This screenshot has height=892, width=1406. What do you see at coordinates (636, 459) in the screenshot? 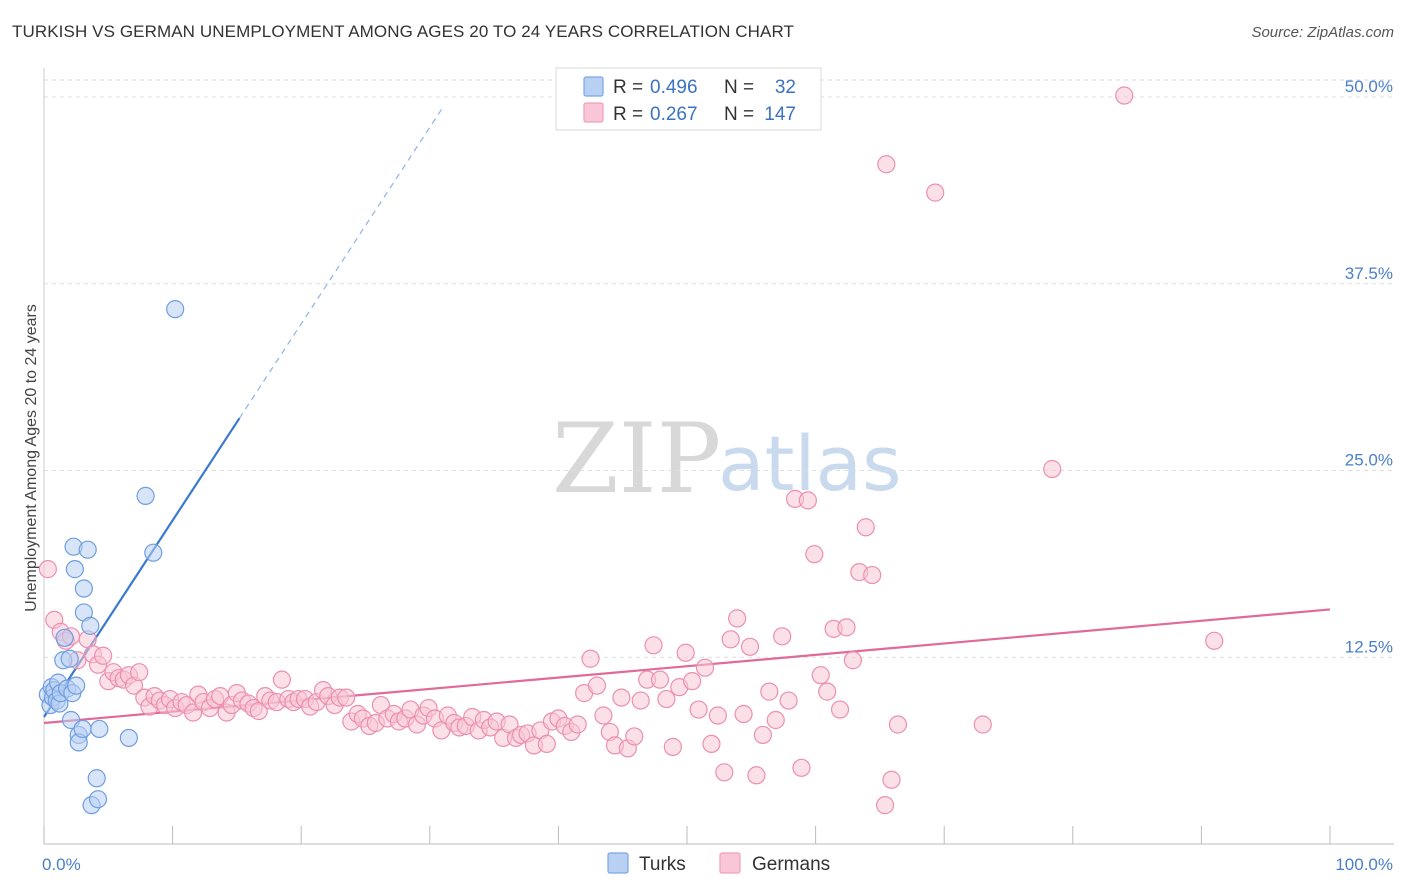
I see `watermark-zip: ZIP` at bounding box center [636, 459].